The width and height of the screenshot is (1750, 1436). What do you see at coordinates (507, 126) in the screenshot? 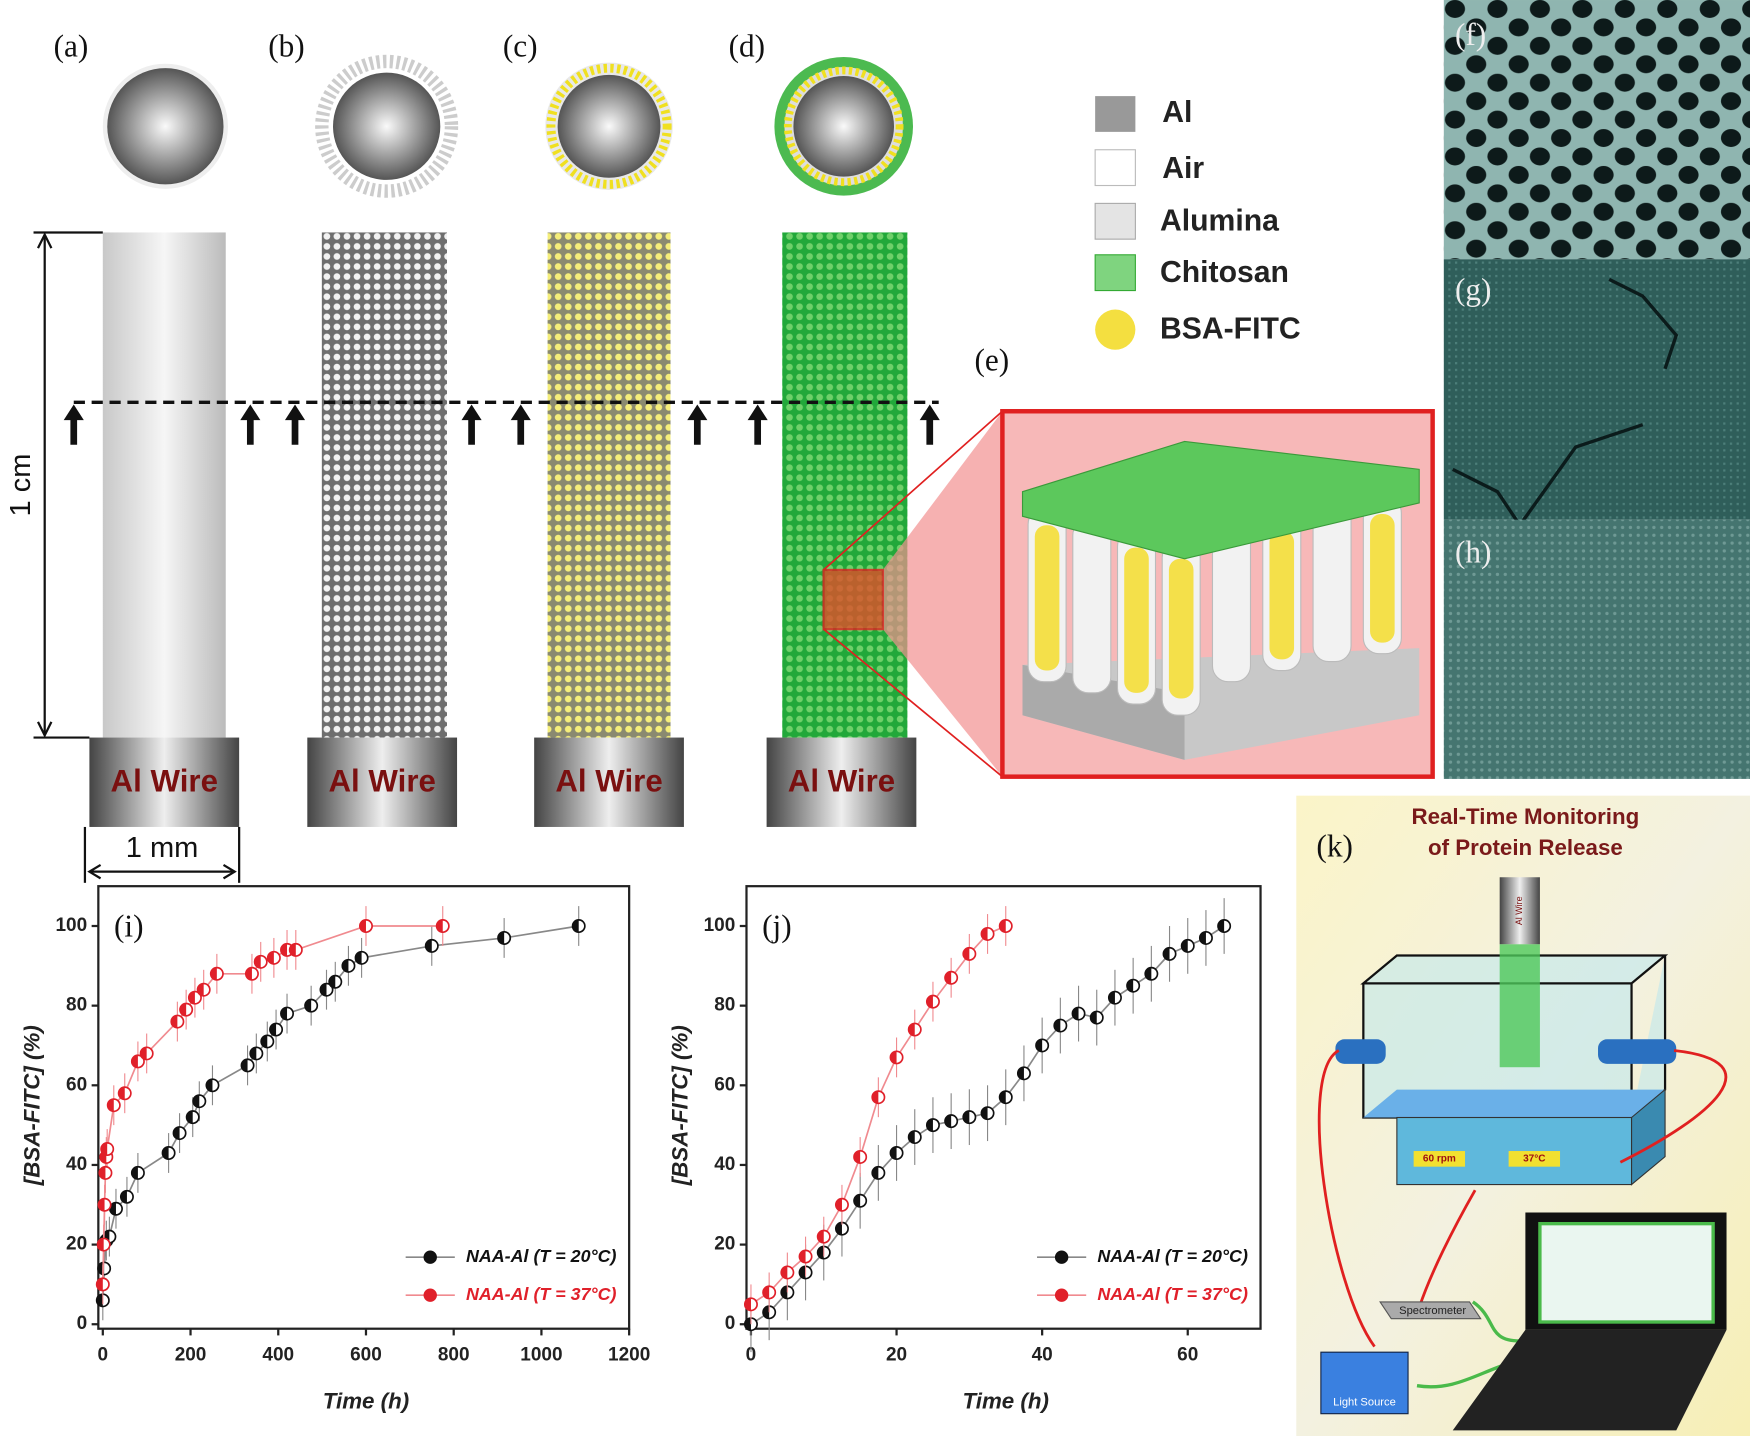
I see `cross-sections` at bounding box center [507, 126].